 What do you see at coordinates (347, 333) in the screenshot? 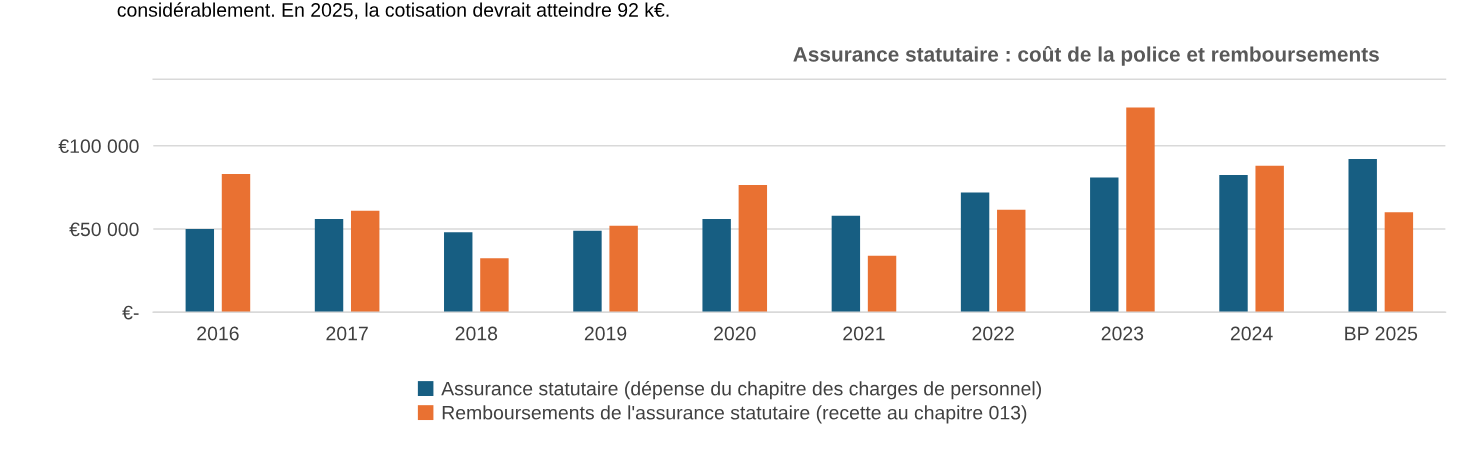
I see `x-tick-label: 2017` at bounding box center [347, 333].